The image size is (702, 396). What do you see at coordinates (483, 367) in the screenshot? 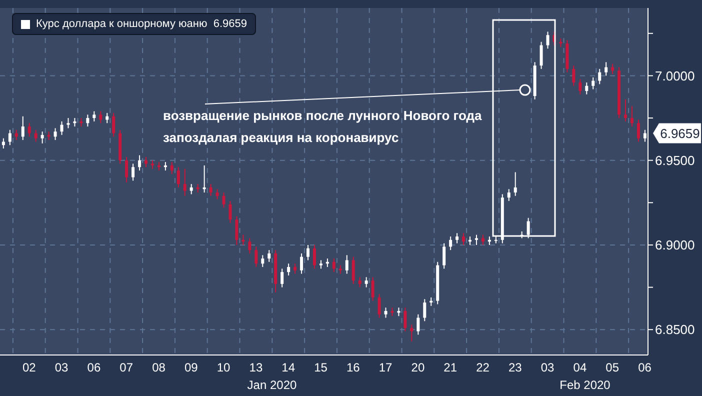
I see `x-tick-label: 22` at bounding box center [483, 367].